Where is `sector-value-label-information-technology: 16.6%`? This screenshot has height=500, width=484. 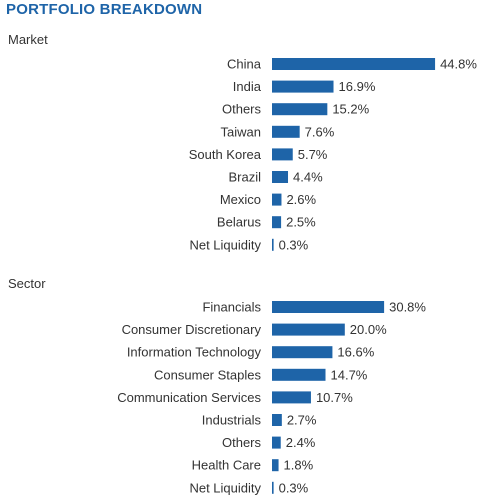
sector-value-label-information-technology: 16.6% is located at coordinates (355, 352).